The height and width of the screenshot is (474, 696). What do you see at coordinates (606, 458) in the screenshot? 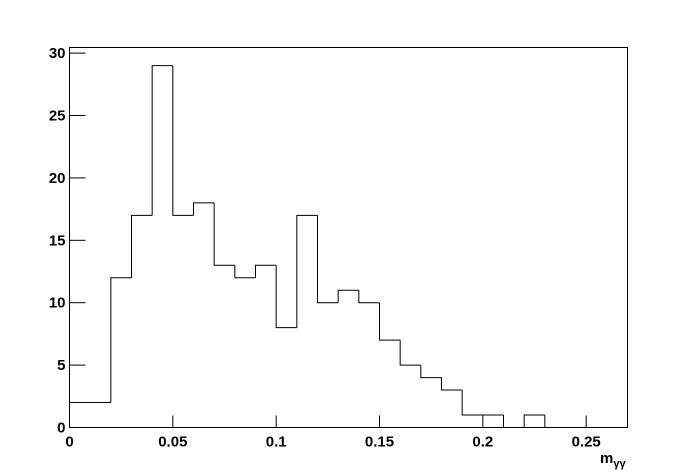
I see `x-axis-label-base: m` at bounding box center [606, 458].